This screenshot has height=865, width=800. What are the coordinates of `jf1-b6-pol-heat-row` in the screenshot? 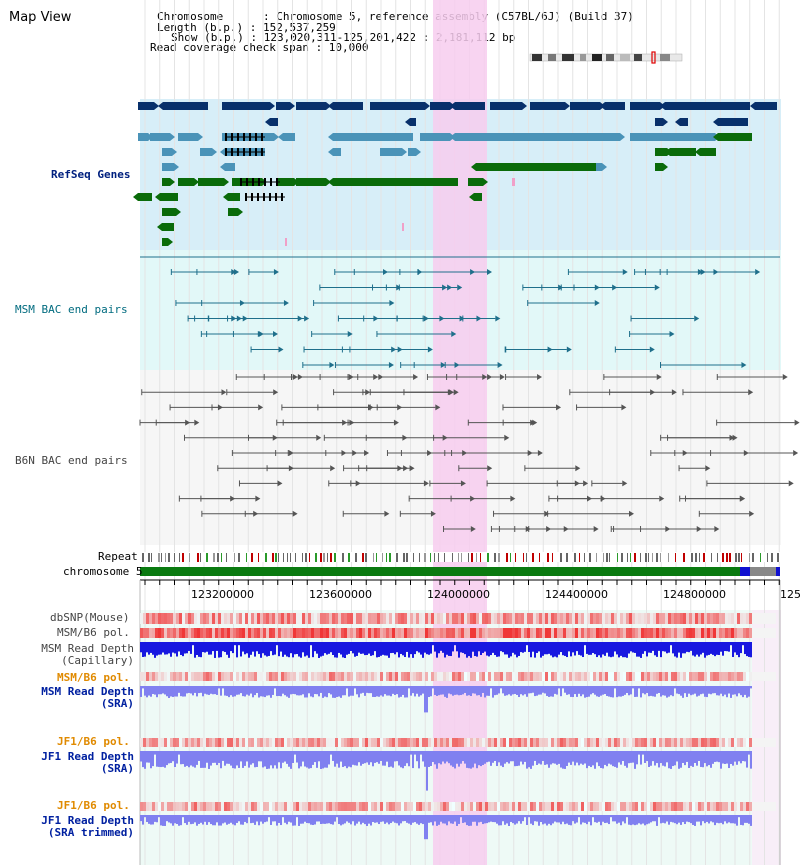 It's located at (458, 806).